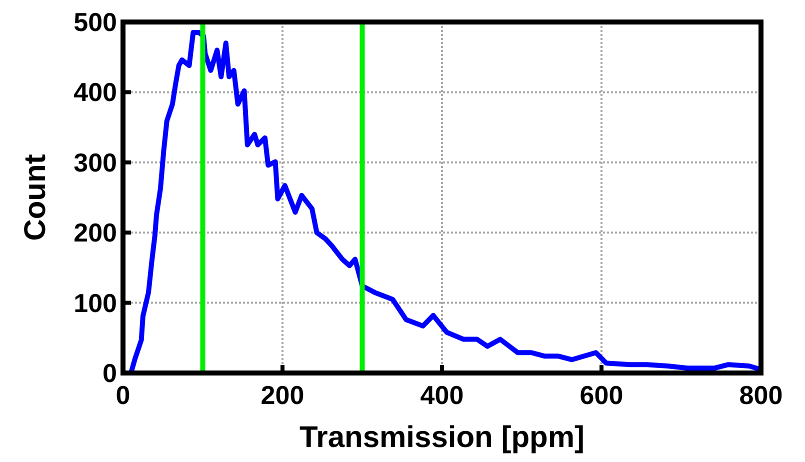  What do you see at coordinates (35, 197) in the screenshot?
I see `y-axis-title: Count` at bounding box center [35, 197].